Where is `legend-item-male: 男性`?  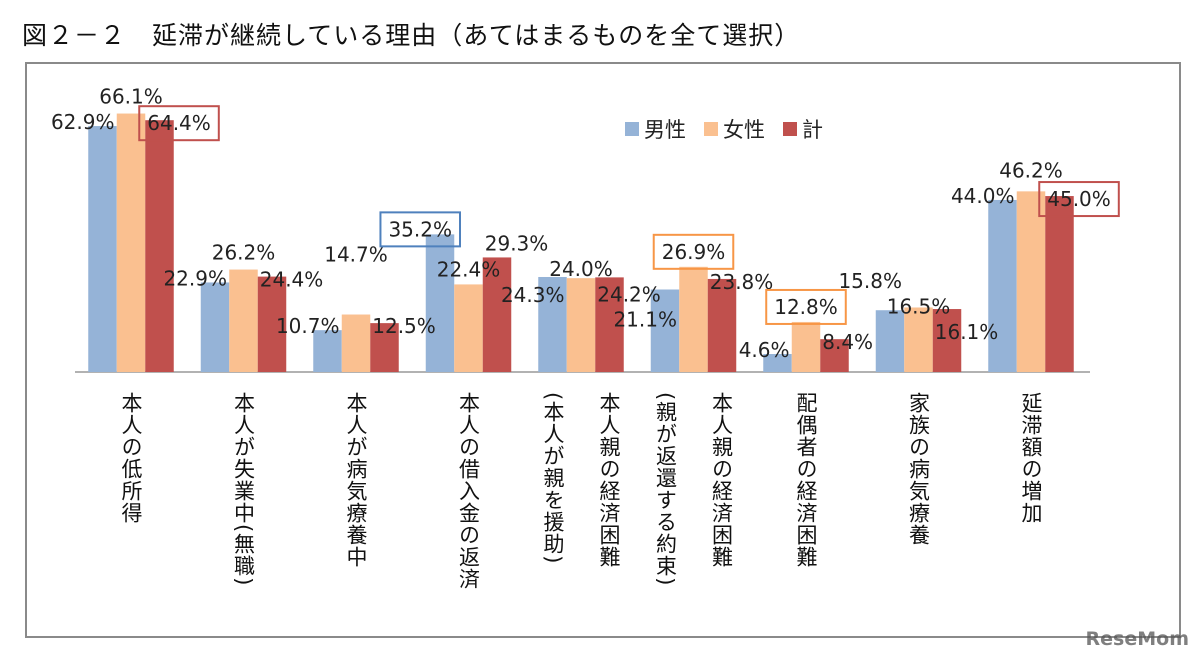 legend-item-male: 男性 is located at coordinates (655, 129).